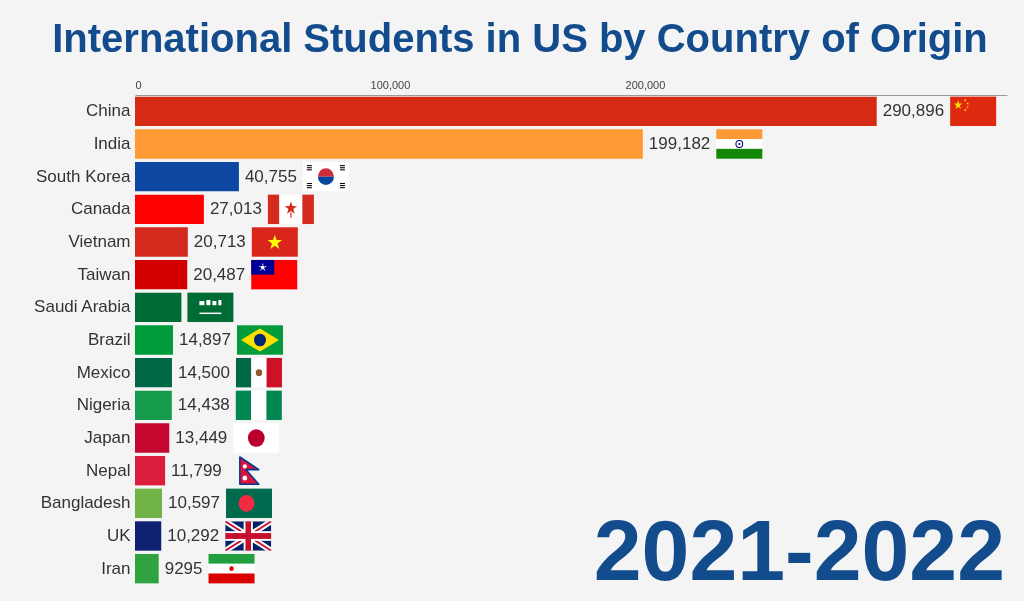 This screenshot has width=1024, height=601. I want to click on chart-title: International Students in US by Country of Origin, so click(520, 38).